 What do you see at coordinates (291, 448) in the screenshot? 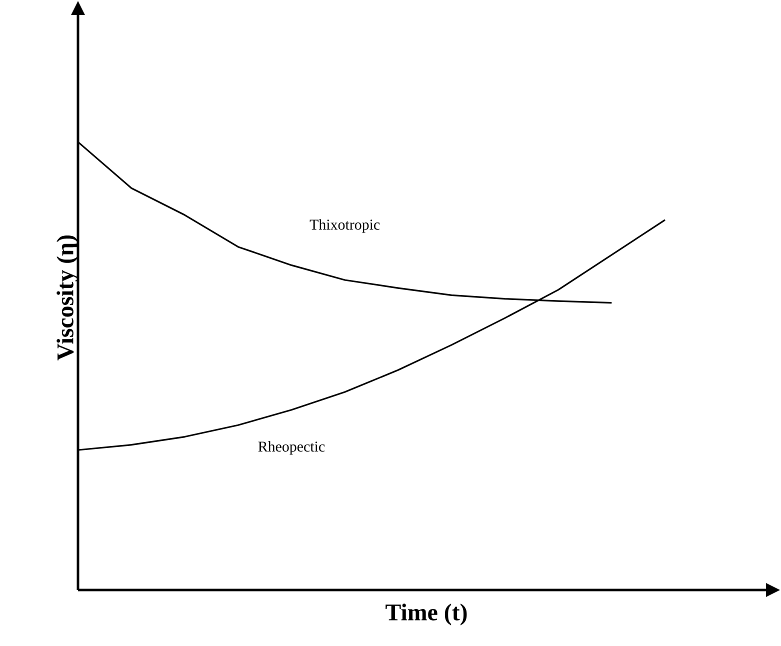
I see `series-label: Rheopectic` at bounding box center [291, 448].